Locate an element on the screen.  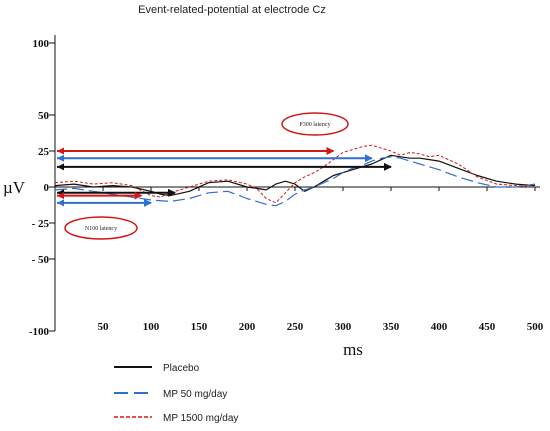
x-axis-label: ms is located at coordinates (353, 349).